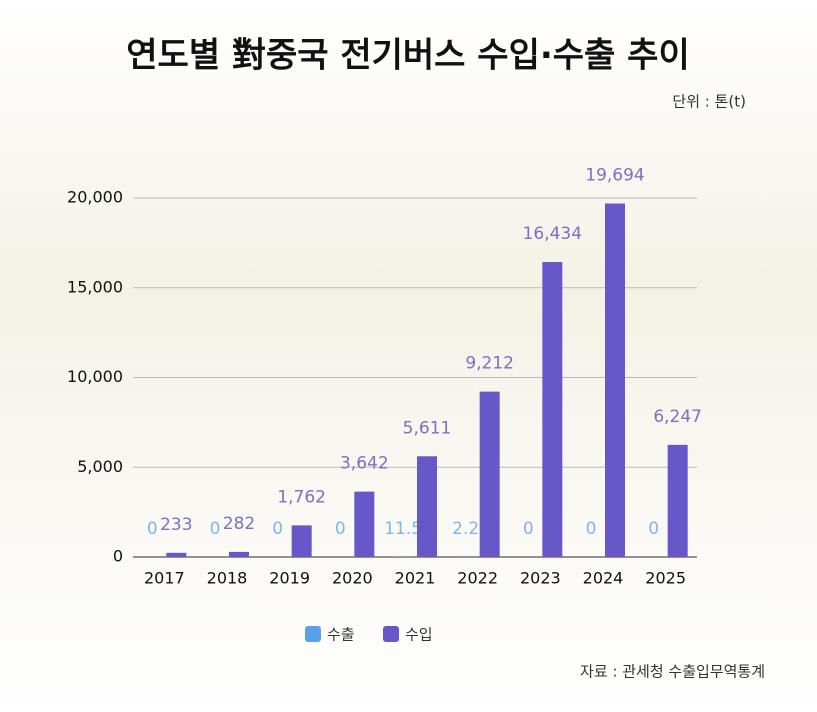 This screenshot has width=817, height=712. I want to click on value-label: 6,247, so click(677, 417).